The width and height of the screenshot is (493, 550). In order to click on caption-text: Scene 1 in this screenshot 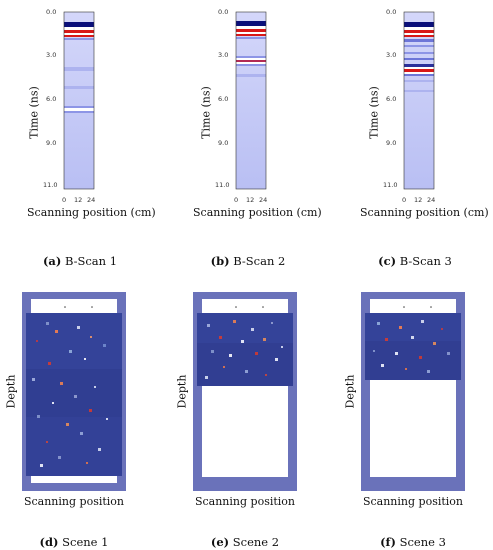, I will do `click(85, 542)`.